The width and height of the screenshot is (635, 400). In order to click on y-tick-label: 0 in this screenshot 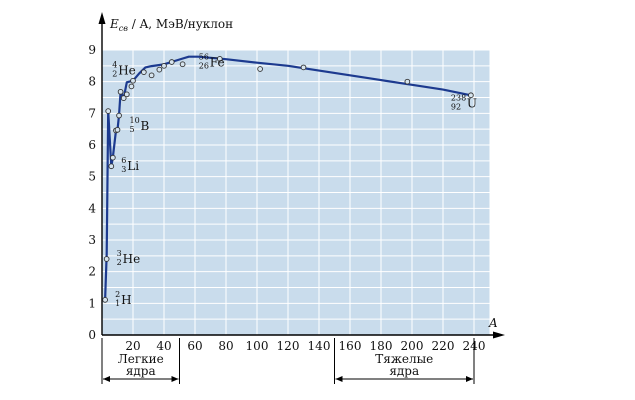, I will do `click(92, 335)`.